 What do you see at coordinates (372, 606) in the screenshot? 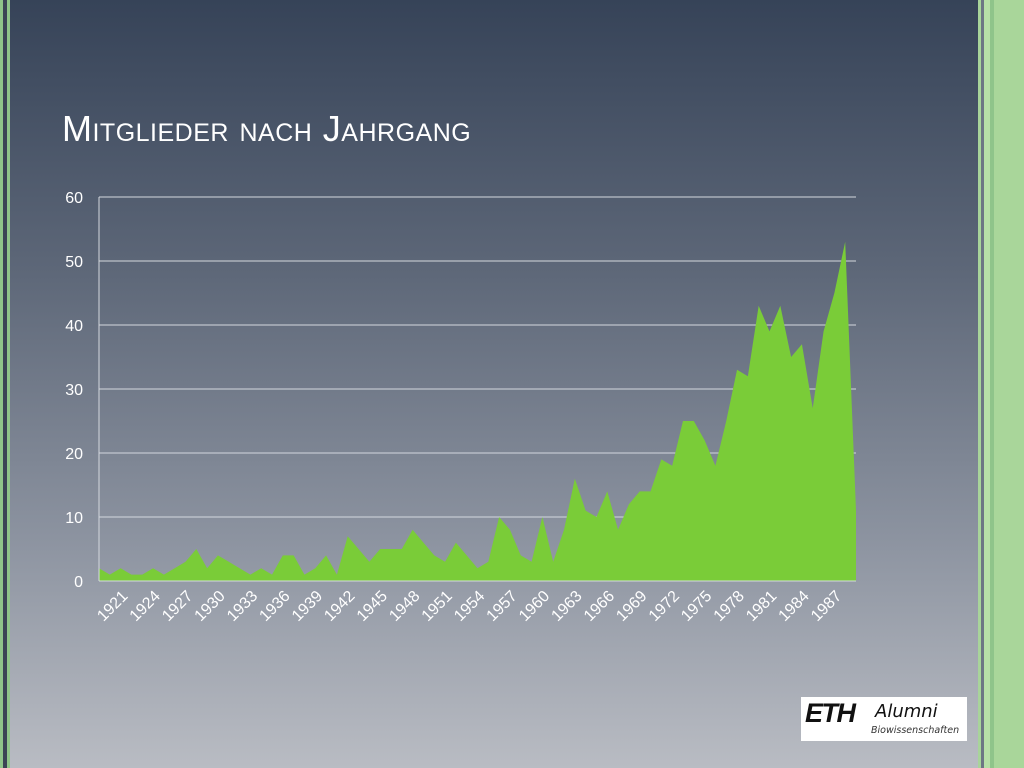
I see `x-tick-label: 1945` at bounding box center [372, 606].